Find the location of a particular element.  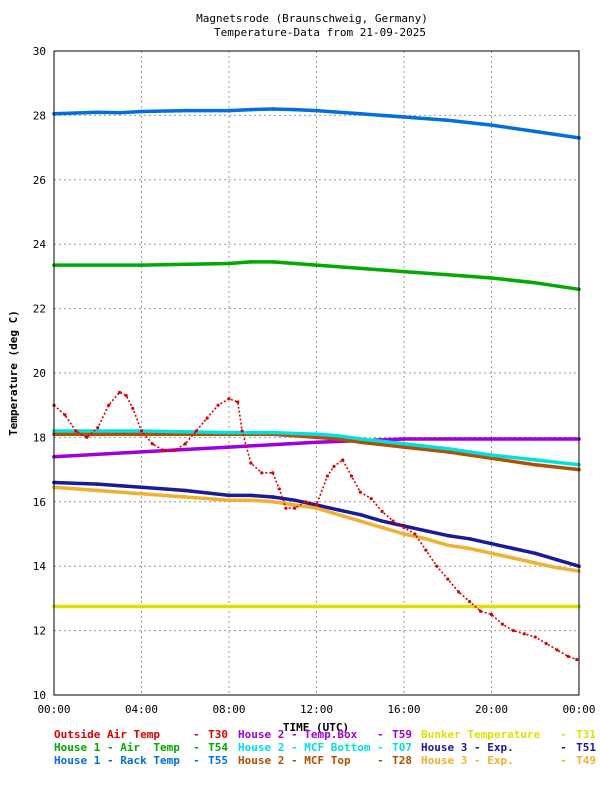

series-line-T28 is located at coordinates (317, 452).